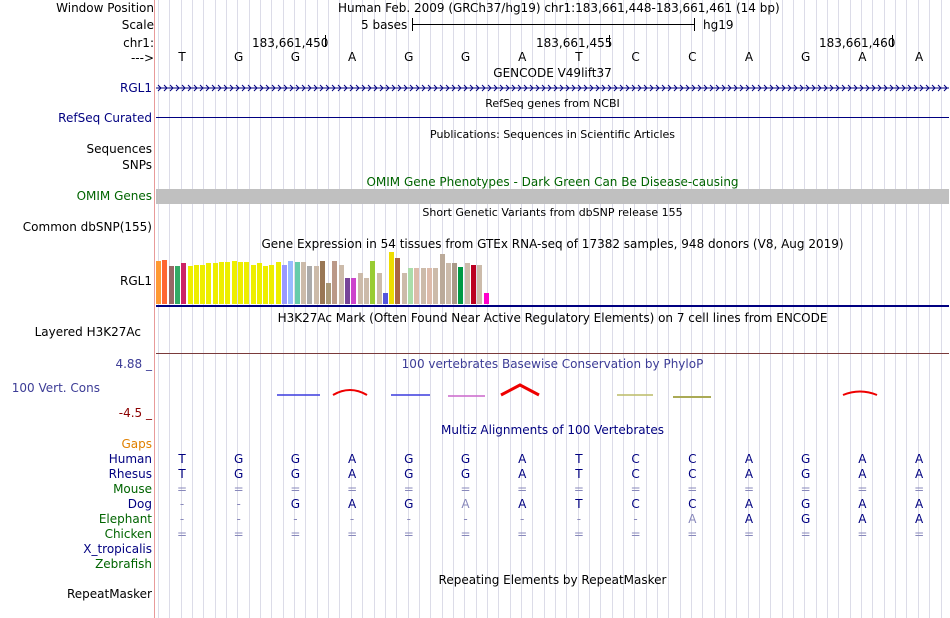 Image resolution: width=950 pixels, height=618 pixels. I want to click on track-label-dbsnp: Common dbSNP(155), so click(87, 227).